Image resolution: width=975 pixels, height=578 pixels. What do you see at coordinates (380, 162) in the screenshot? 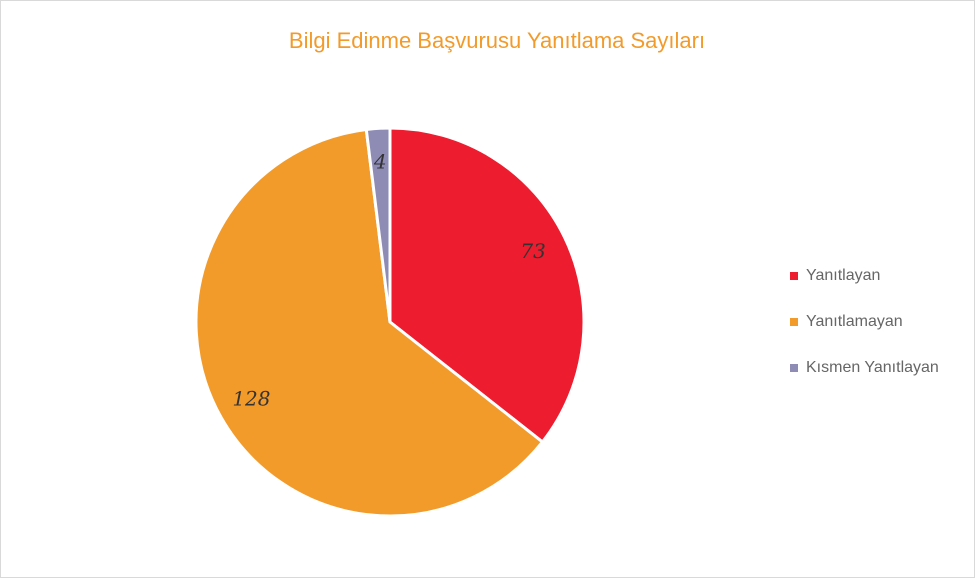
I see `data-label: 4` at bounding box center [380, 162].